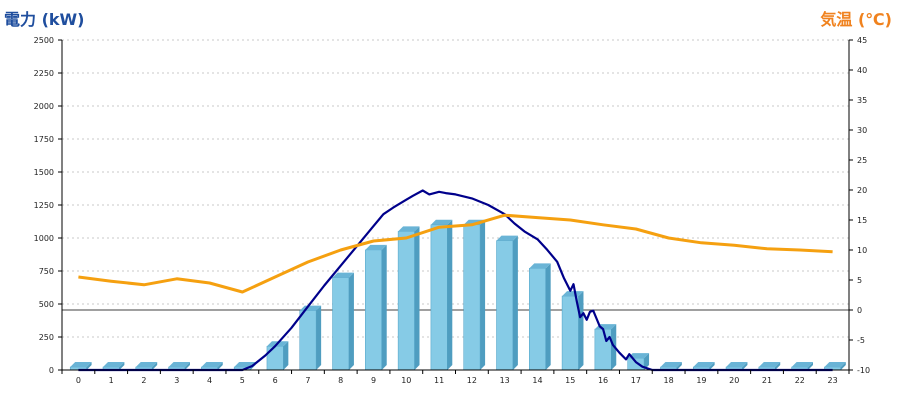 This screenshot has width=900, height=400. What do you see at coordinates (209, 380) in the screenshot?
I see `x-tick-label: 4` at bounding box center [209, 380].